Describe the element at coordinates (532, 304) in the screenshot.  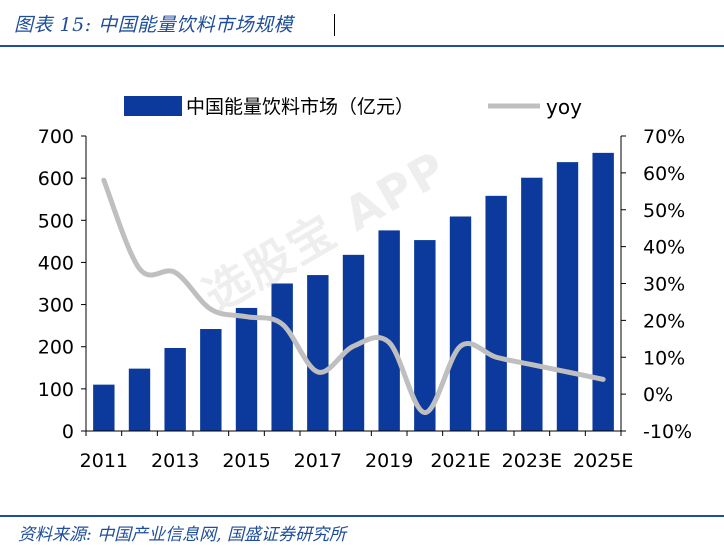
I see `bar-2023E` at that location.